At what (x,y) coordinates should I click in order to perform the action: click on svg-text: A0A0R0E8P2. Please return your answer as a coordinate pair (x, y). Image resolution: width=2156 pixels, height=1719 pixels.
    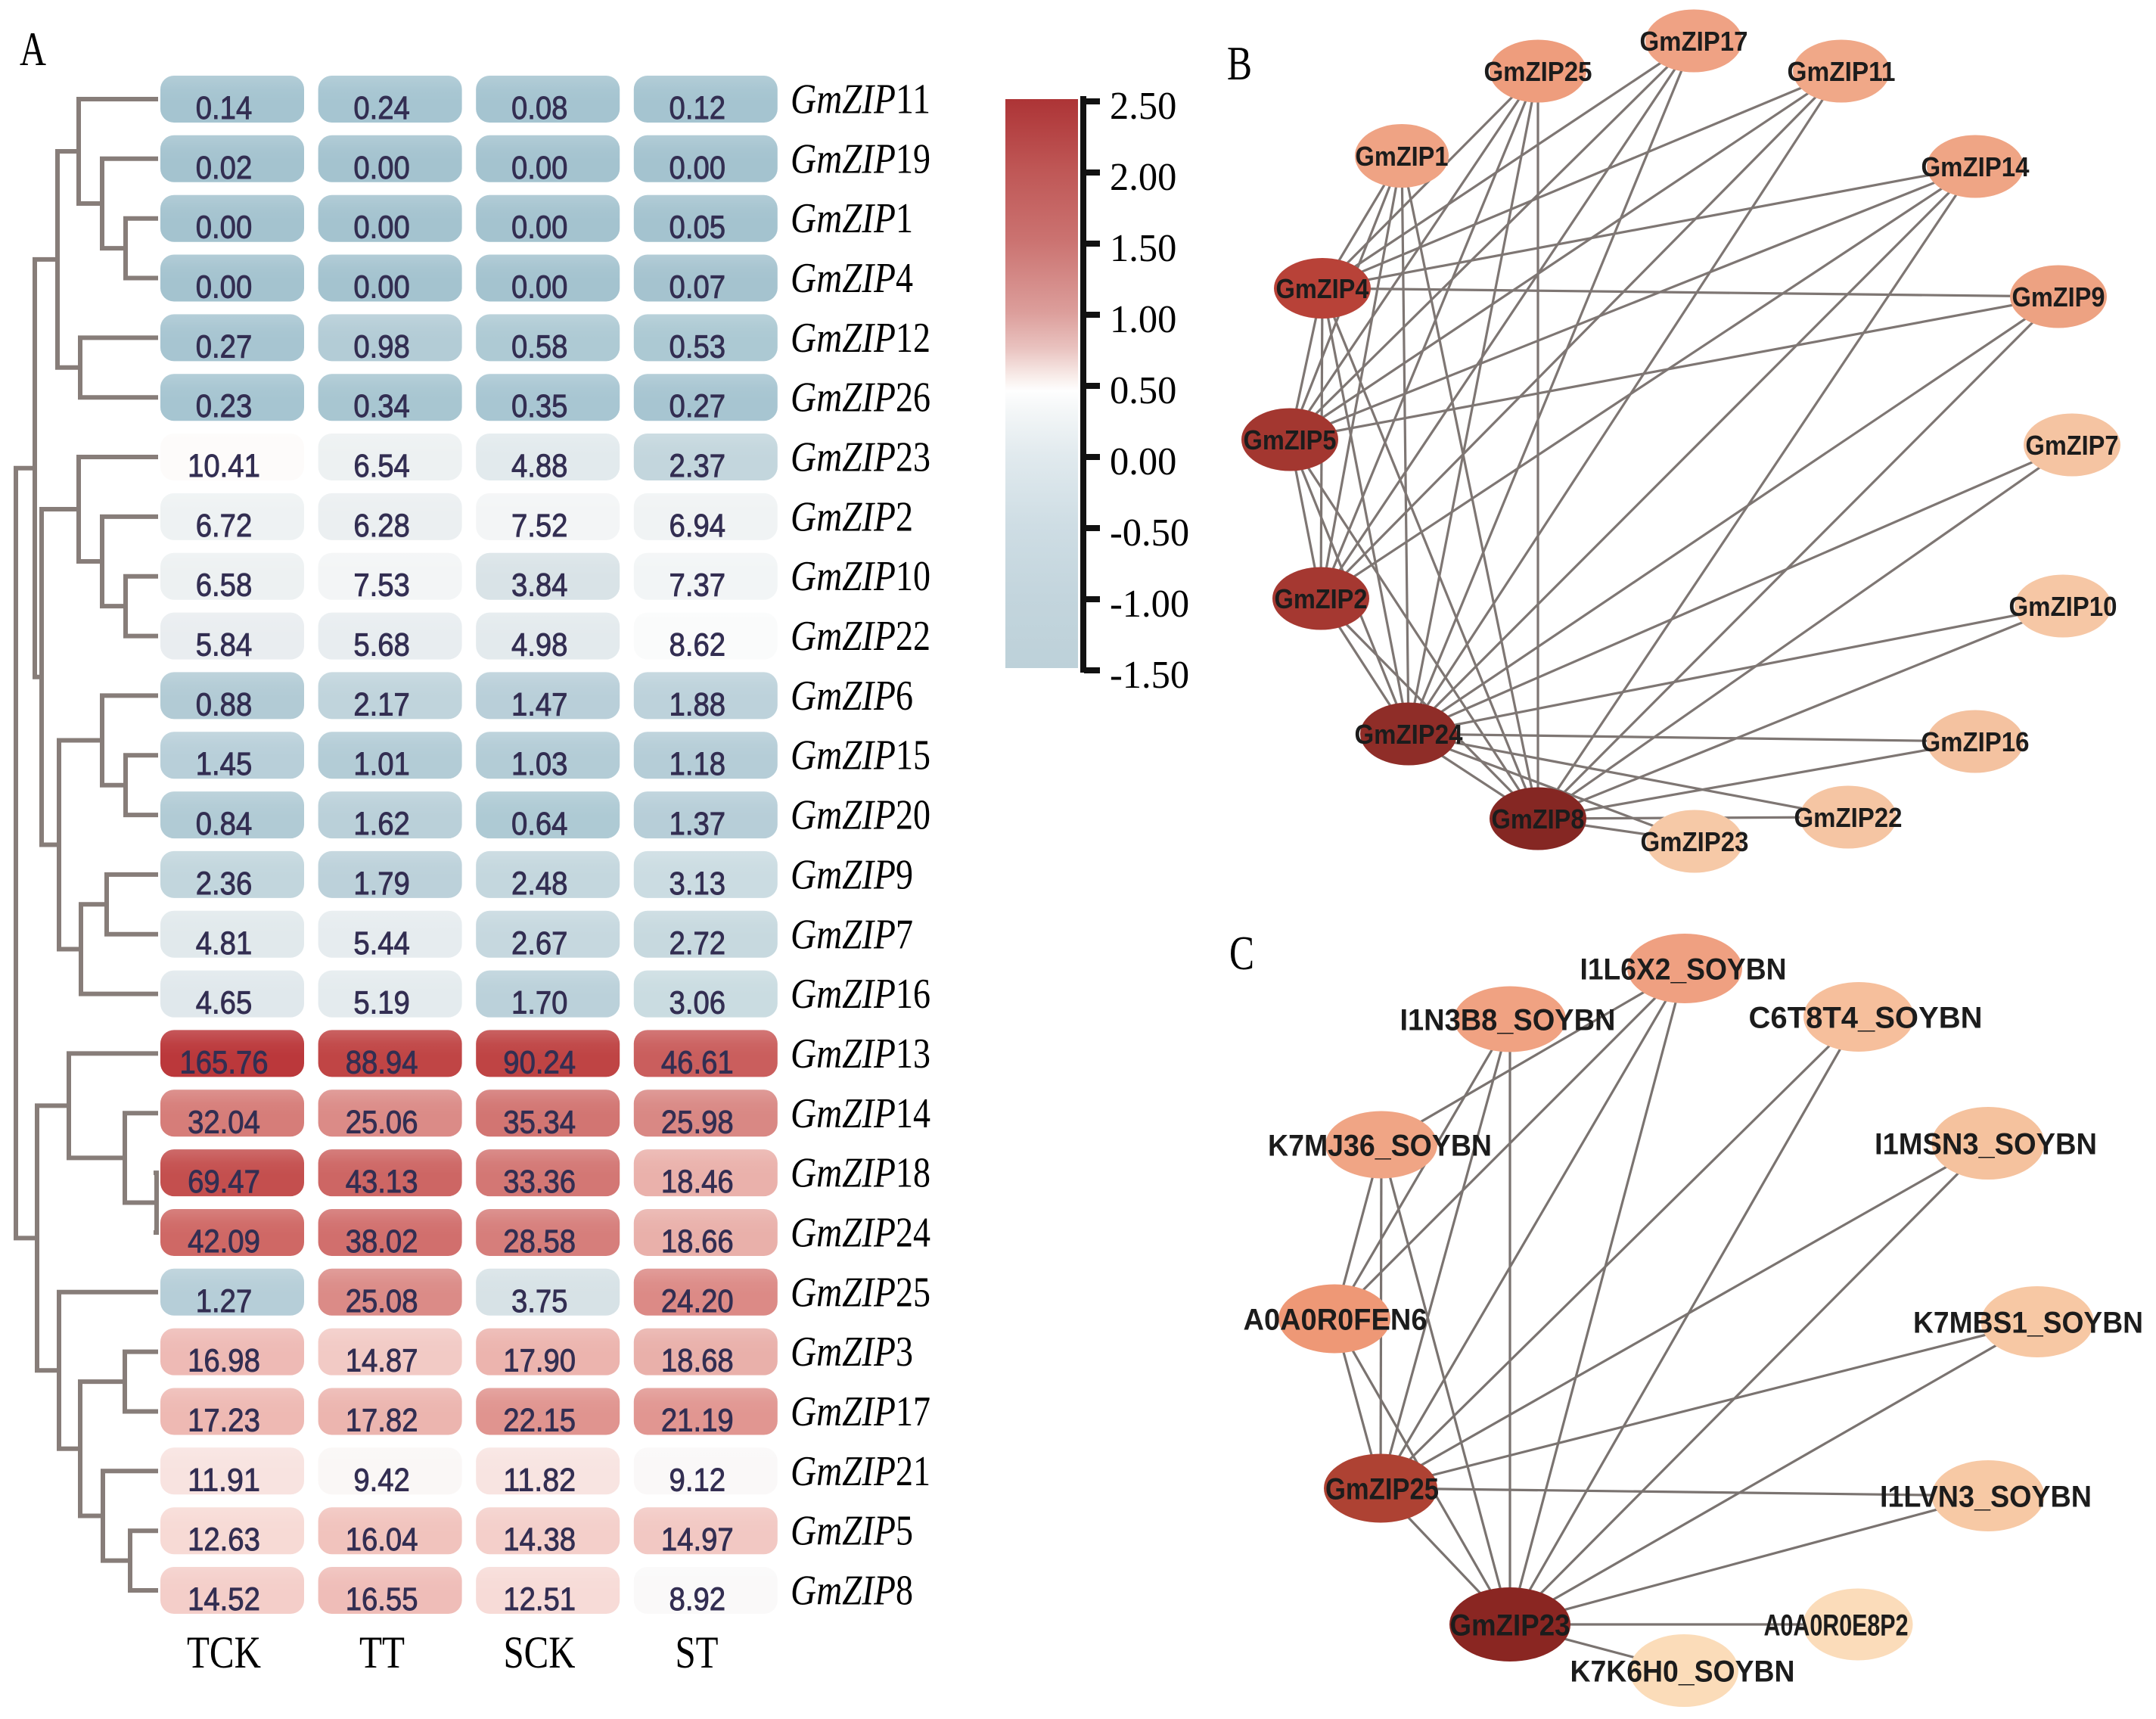
    Looking at the image, I should click on (1836, 1625).